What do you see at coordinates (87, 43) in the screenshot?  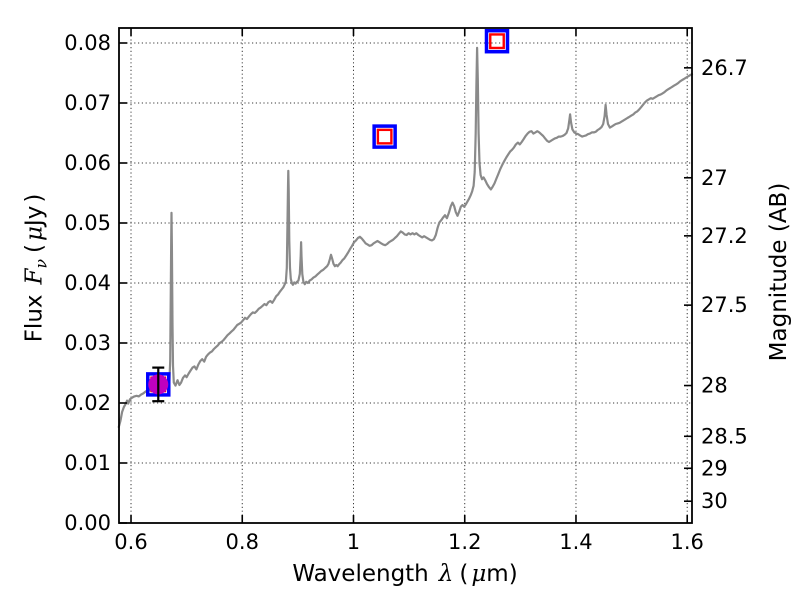 I see `y-tick-label: 0.08` at bounding box center [87, 43].